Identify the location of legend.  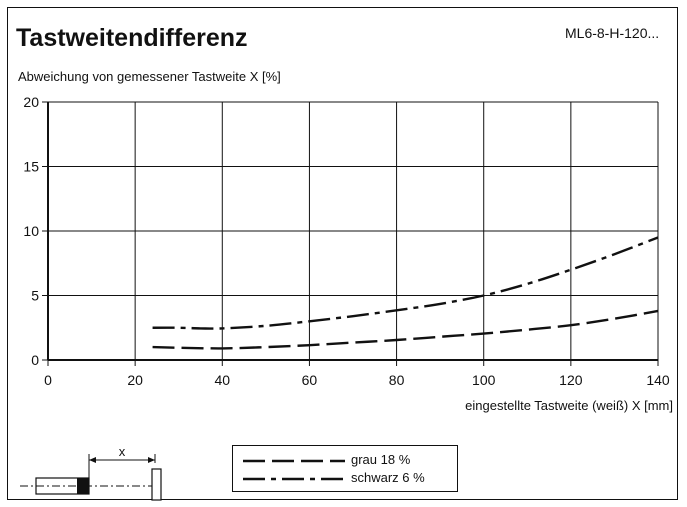
(345, 468).